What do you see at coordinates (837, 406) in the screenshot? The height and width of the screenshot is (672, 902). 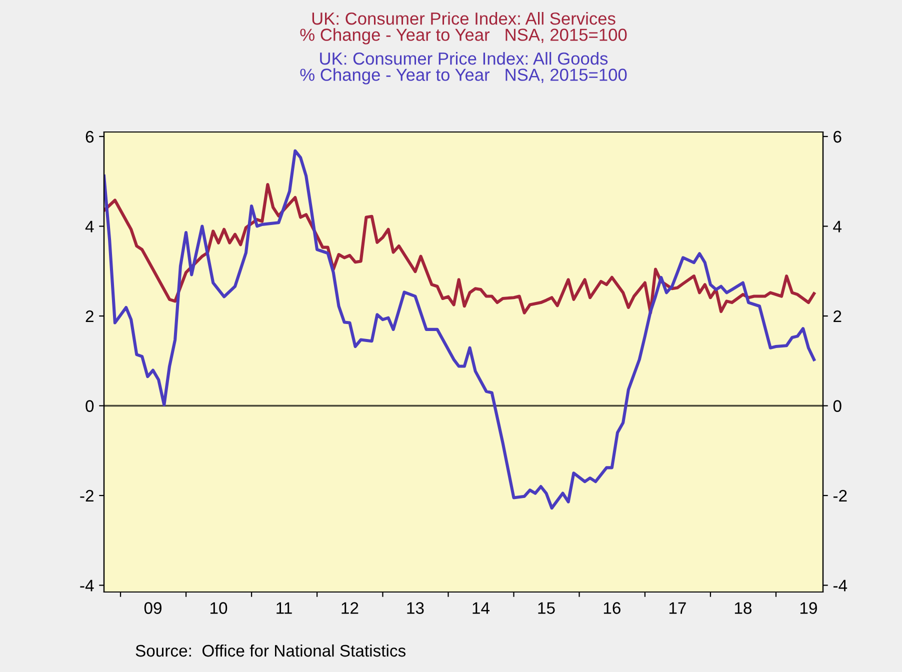 I see `y2-tick-label: 0` at bounding box center [837, 406].